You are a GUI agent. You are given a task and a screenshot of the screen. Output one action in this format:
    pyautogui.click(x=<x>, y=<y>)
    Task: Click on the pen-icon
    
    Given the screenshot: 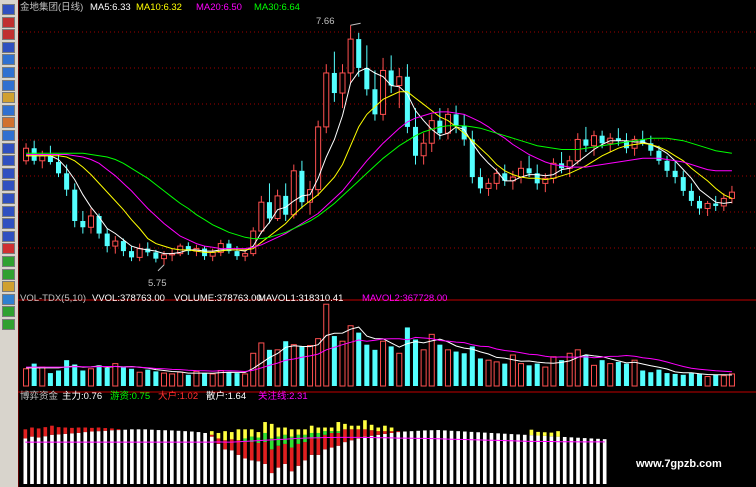 What is the action you would take?
    pyautogui.click(x=8, y=287)
    